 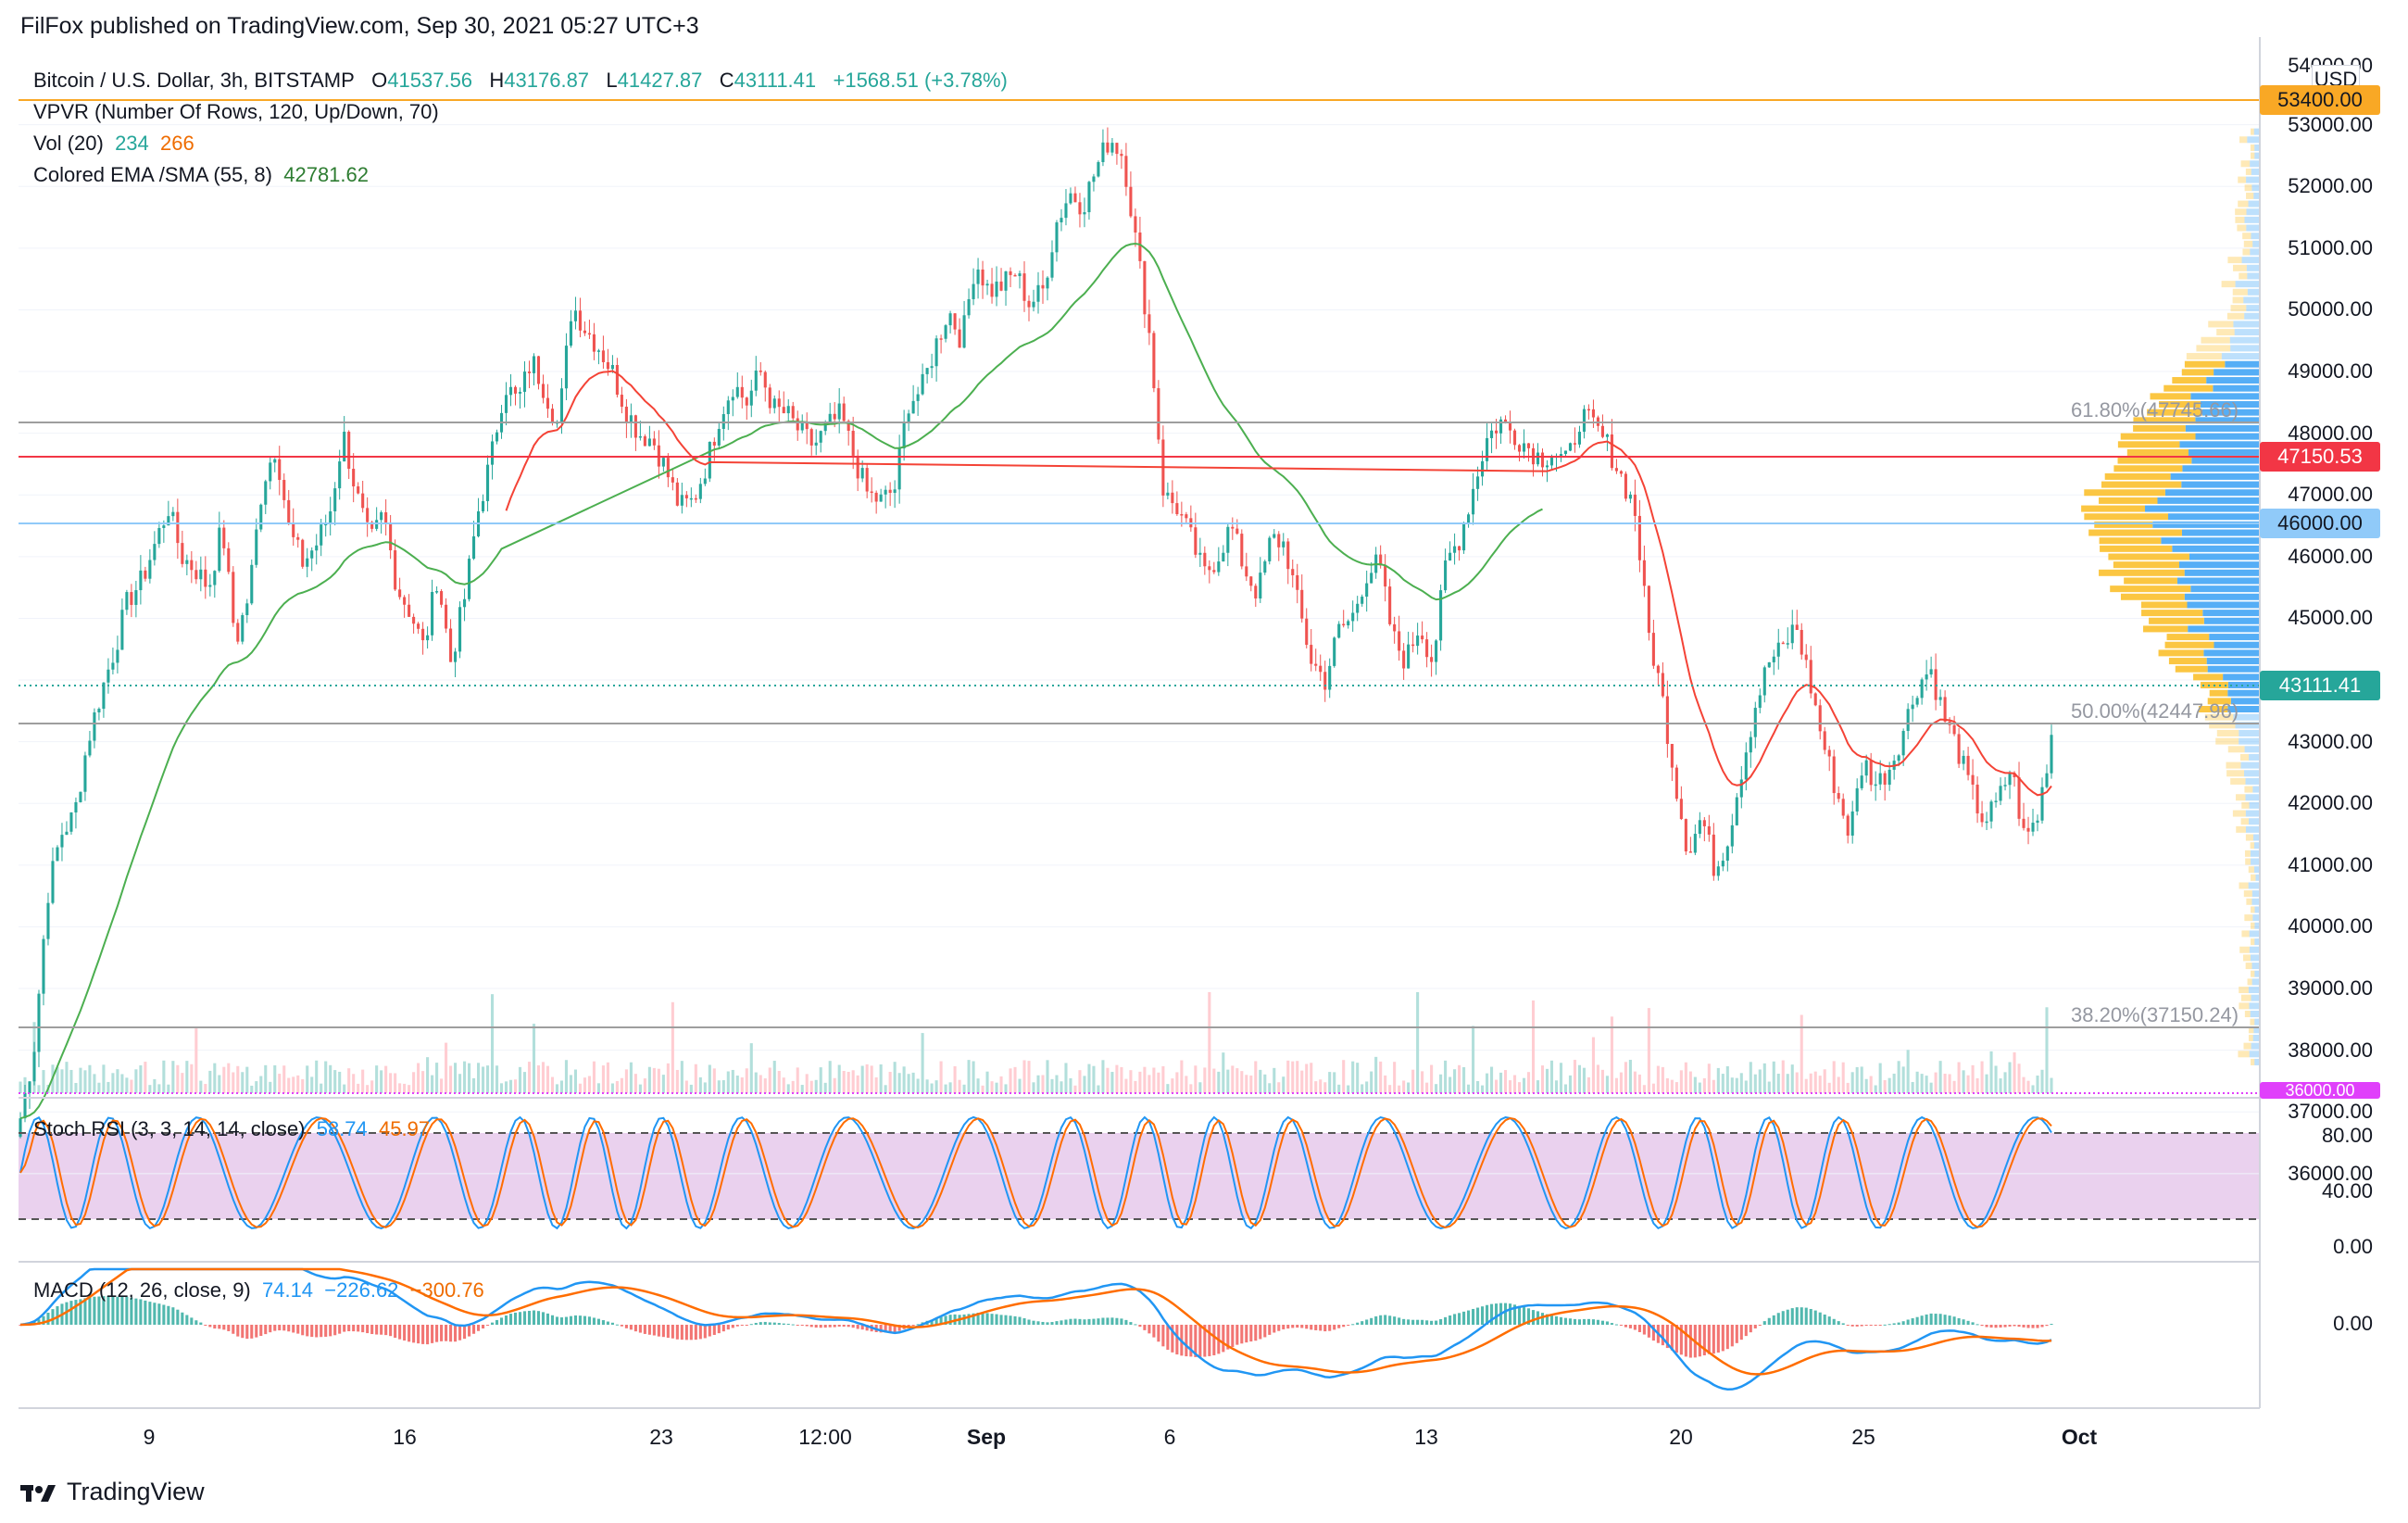 What do you see at coordinates (194, 80) in the screenshot?
I see `symbol-label: Bitcoin / U.S. Dollar, 3h, BITSTAMP` at bounding box center [194, 80].